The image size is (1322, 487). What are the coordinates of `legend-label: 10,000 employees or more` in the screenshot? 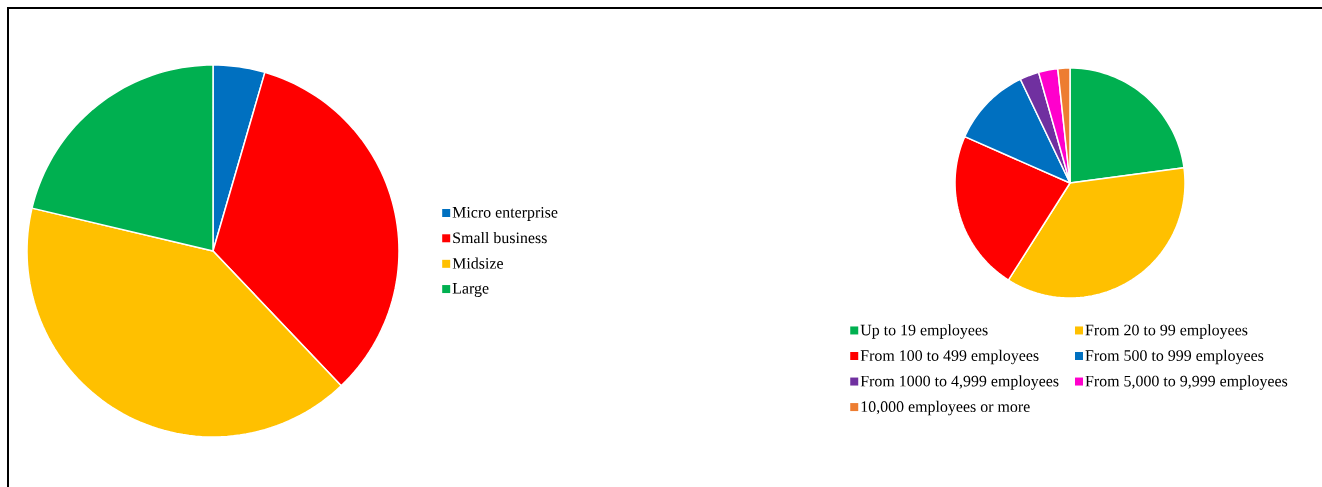 It's located at (945, 408).